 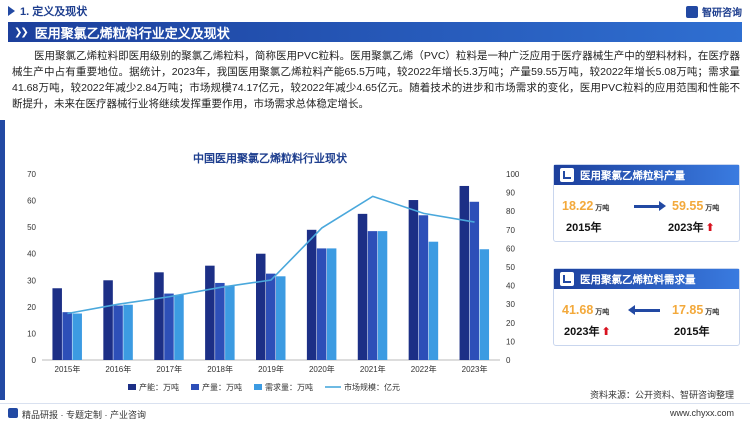 I want to click on demand-card-body: 41.68 万吨 2023年 ⬆ 17.85 万吨 2015年, so click(x=646, y=317).